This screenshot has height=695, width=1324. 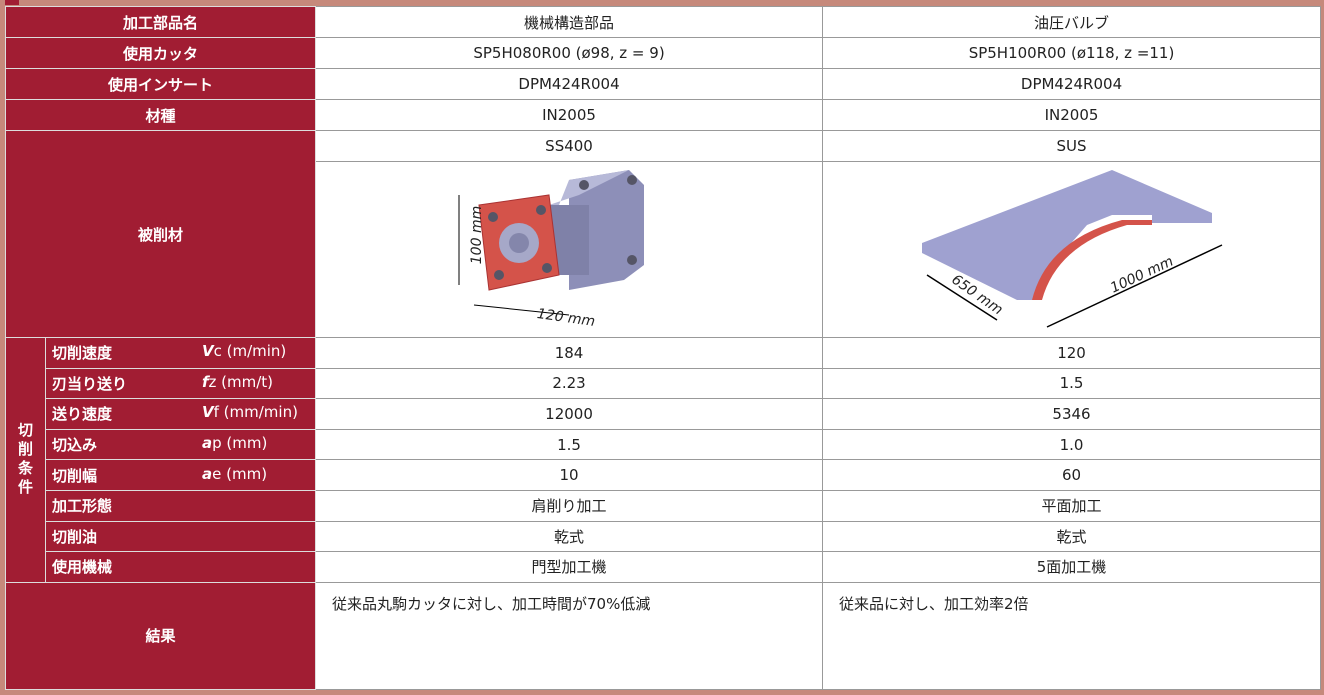 What do you see at coordinates (160, 84) in the screenshot?
I see `row-label: 使用インサート` at bounding box center [160, 84].